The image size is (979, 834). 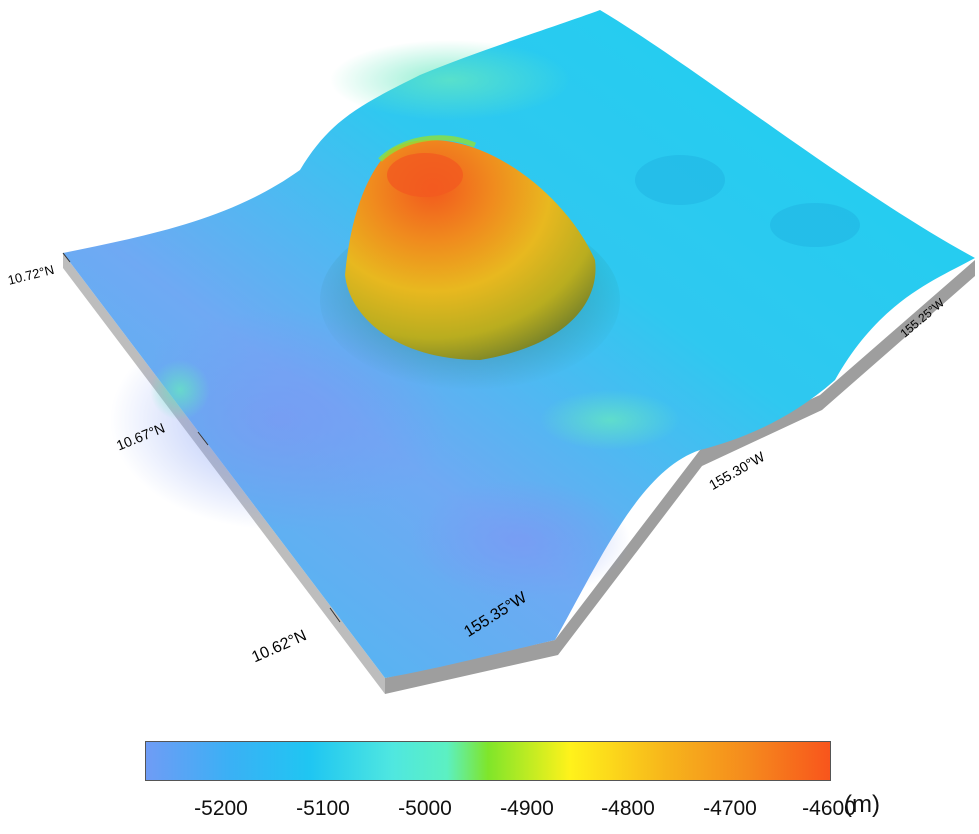 What do you see at coordinates (520, 540) in the screenshot?
I see `deep-area` at bounding box center [520, 540].